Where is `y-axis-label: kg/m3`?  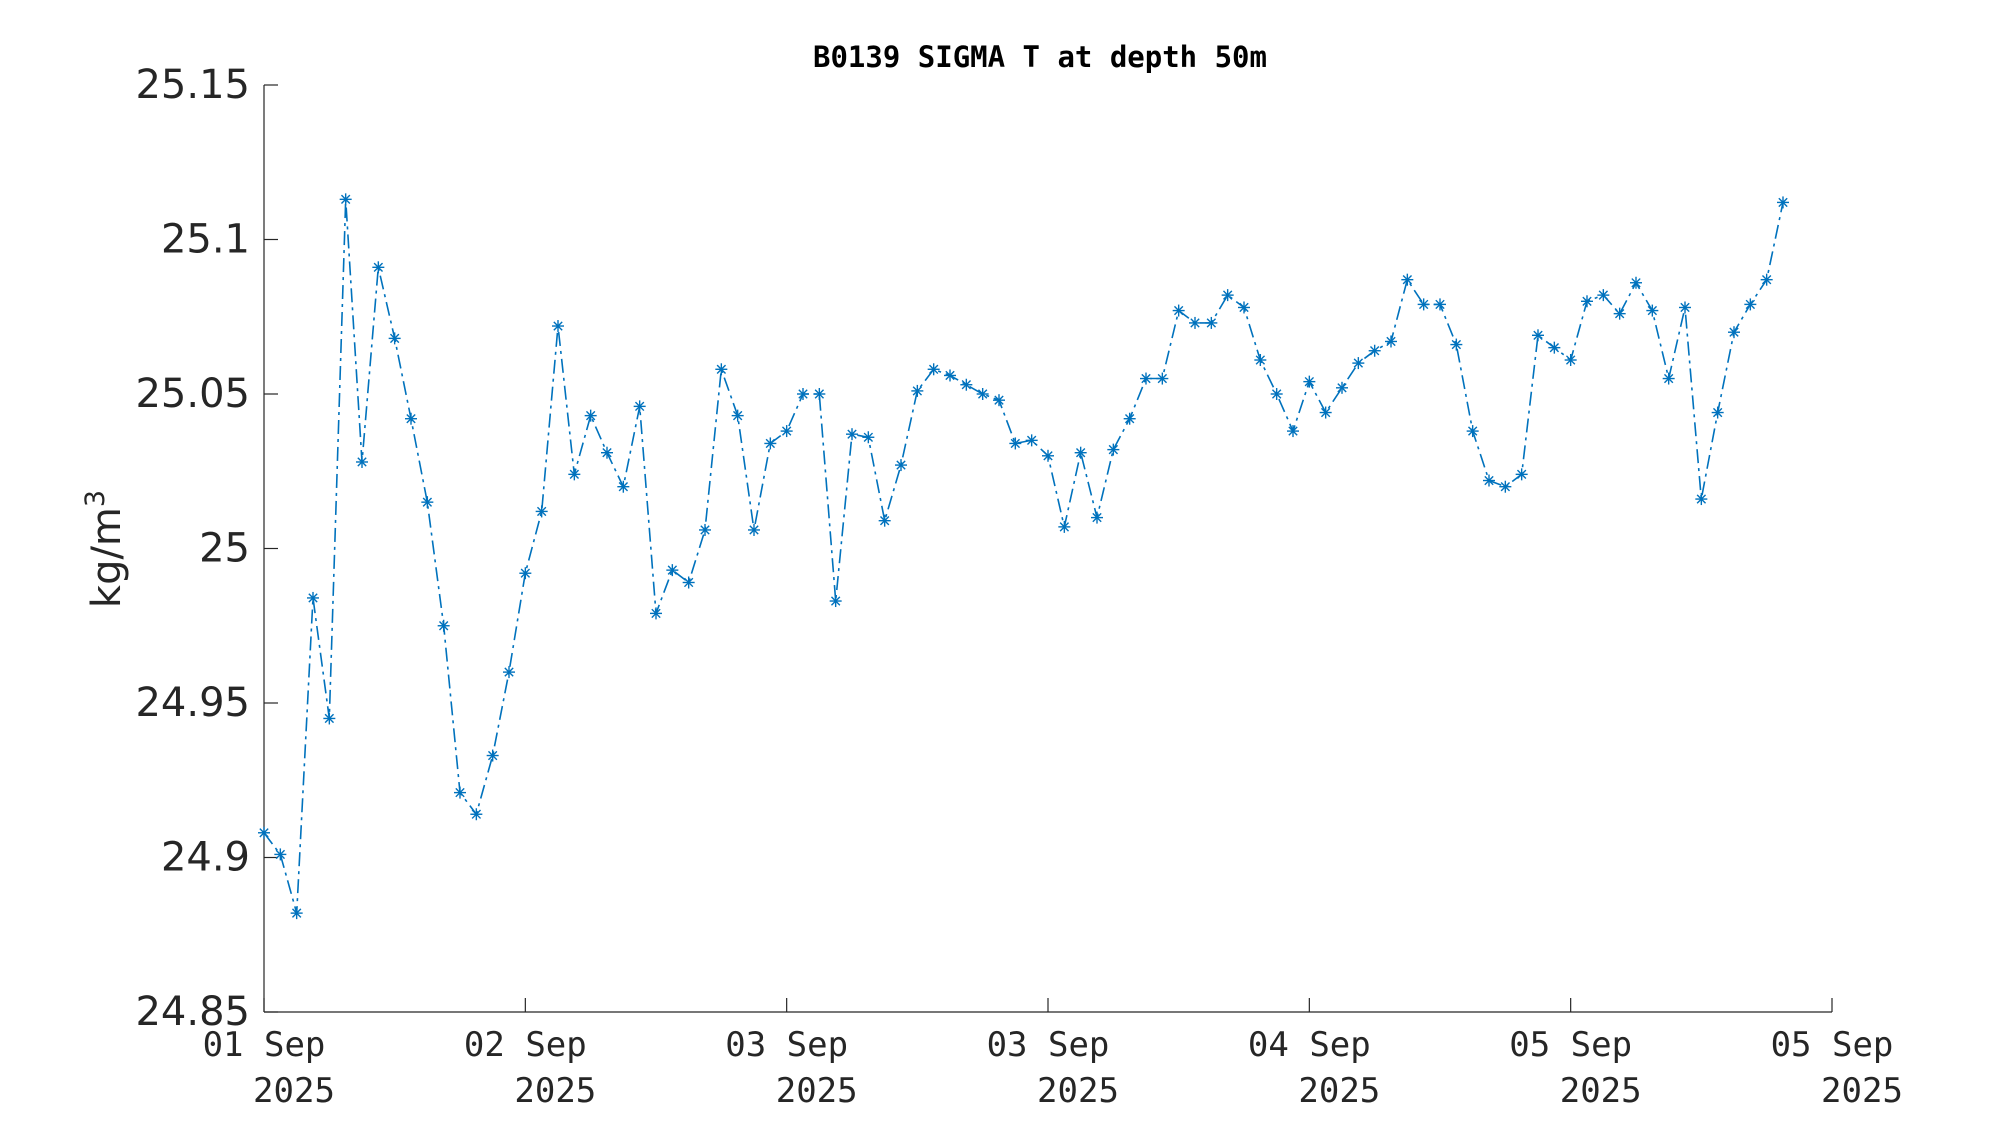 y-axis-label: kg/m3 is located at coordinates (105, 549).